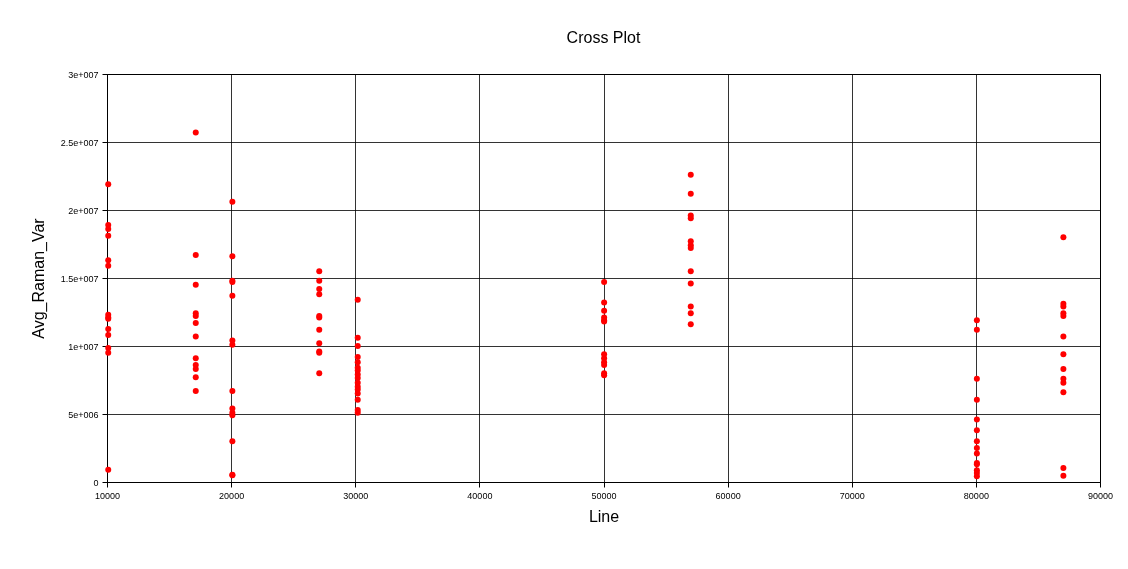  I want to click on x-tick-label: 20000, so click(232, 495).